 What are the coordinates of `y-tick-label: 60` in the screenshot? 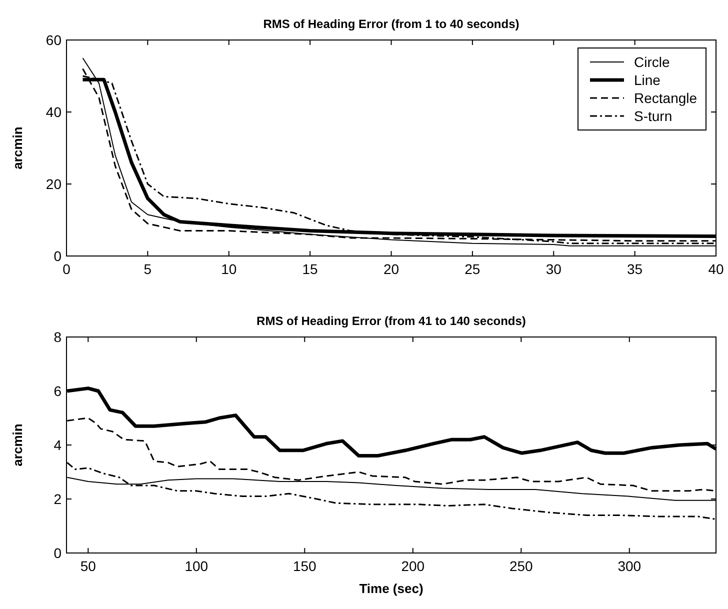 It's located at (54, 40).